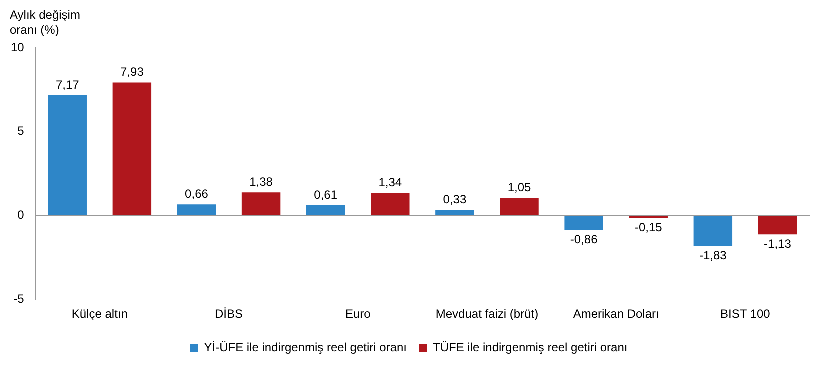 This screenshot has height=372, width=828. Describe the element at coordinates (17, 47) in the screenshot. I see `y-tick-label: 10` at that location.